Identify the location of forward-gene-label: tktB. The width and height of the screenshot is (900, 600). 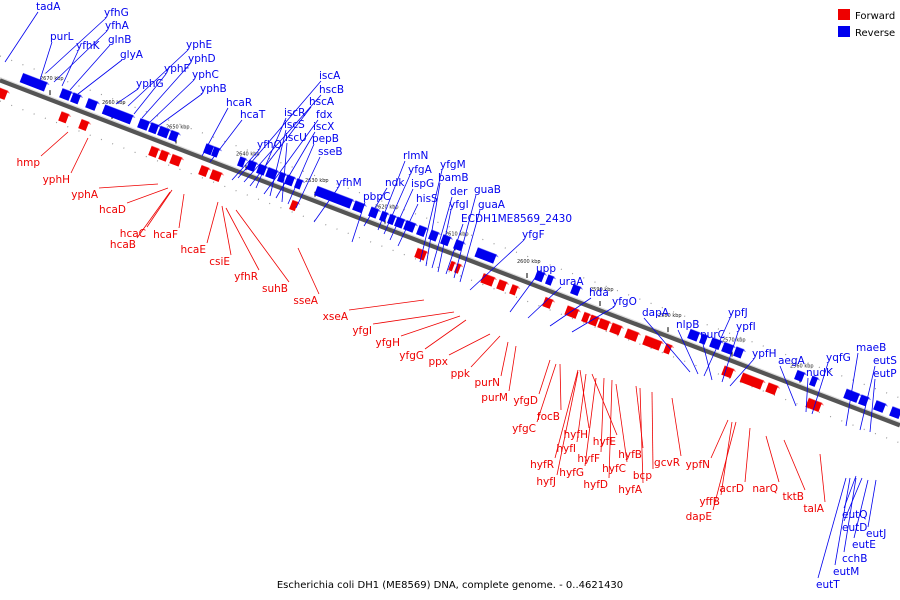
(793, 497).